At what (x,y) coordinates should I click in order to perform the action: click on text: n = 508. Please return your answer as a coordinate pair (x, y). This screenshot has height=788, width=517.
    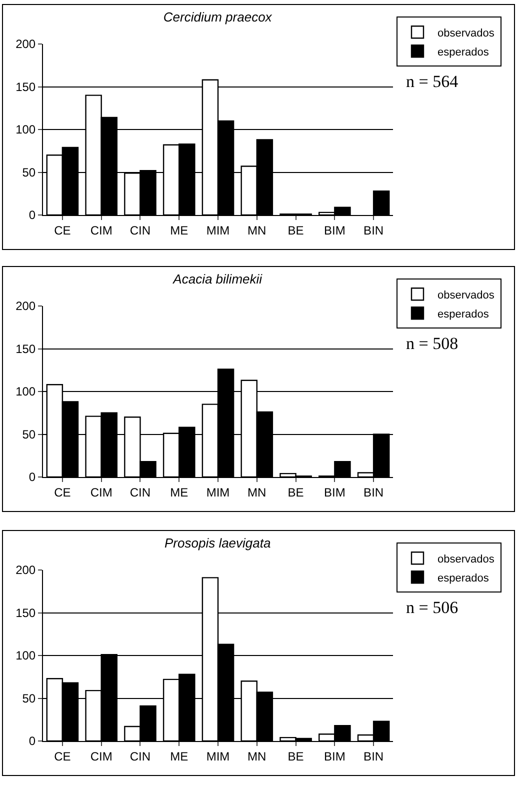
    Looking at the image, I should click on (432, 343).